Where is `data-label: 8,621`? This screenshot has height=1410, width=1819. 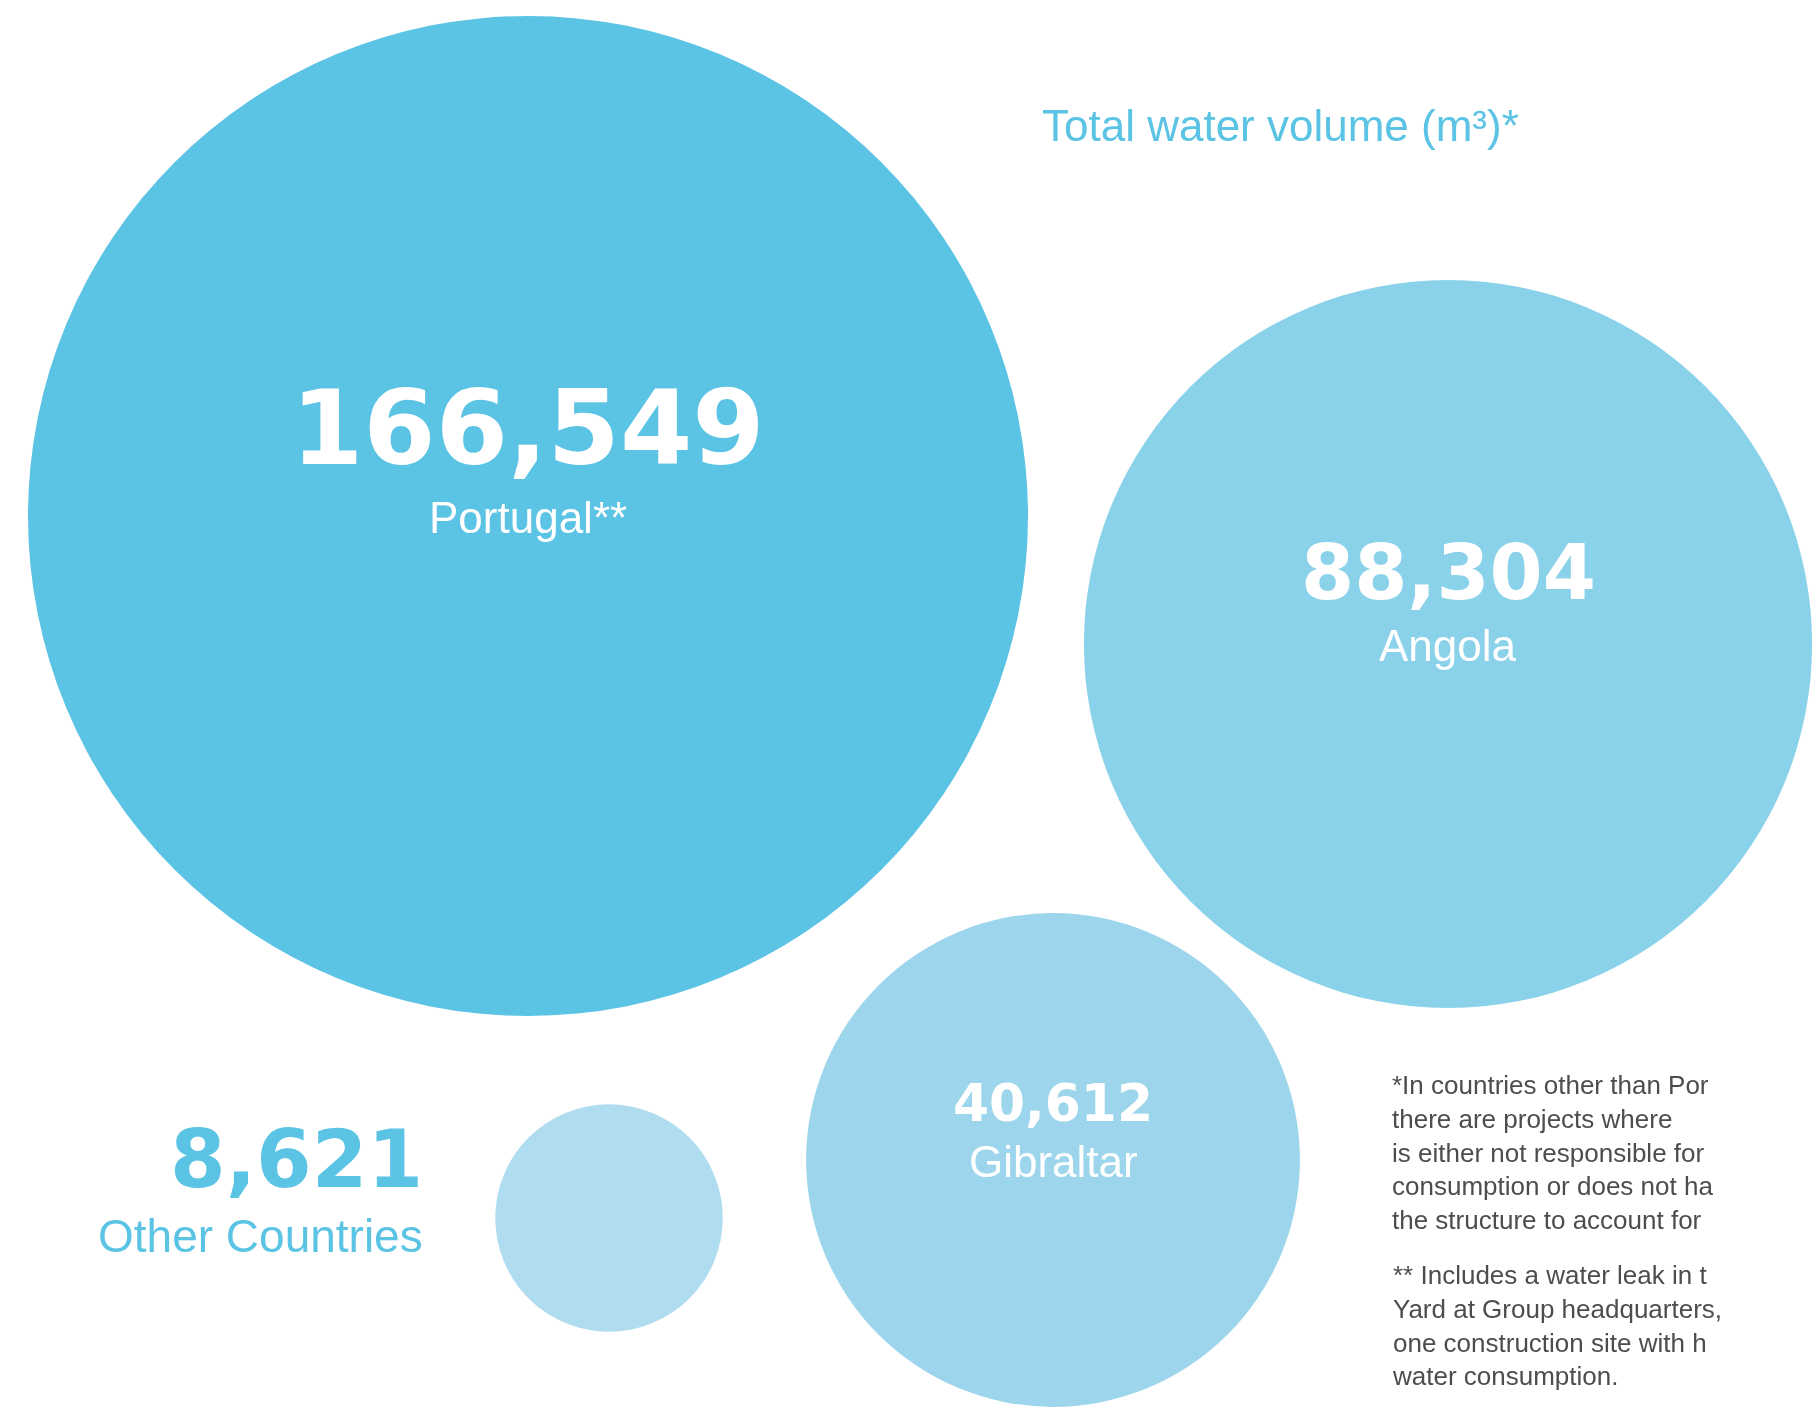
data-label: 8,621 is located at coordinates (297, 1159).